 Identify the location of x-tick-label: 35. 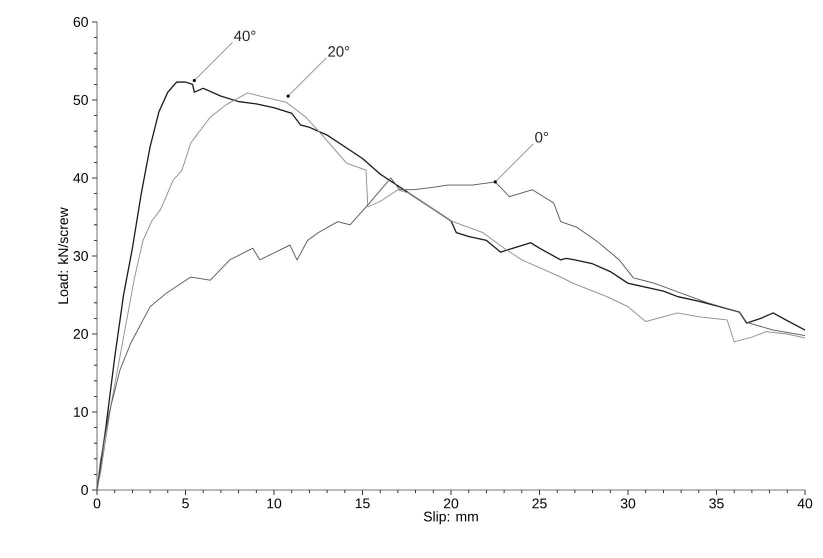
(716, 503).